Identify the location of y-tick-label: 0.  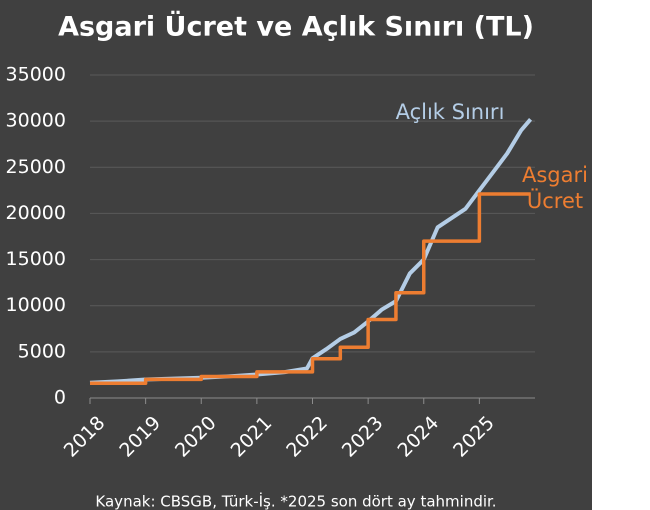
(60, 398).